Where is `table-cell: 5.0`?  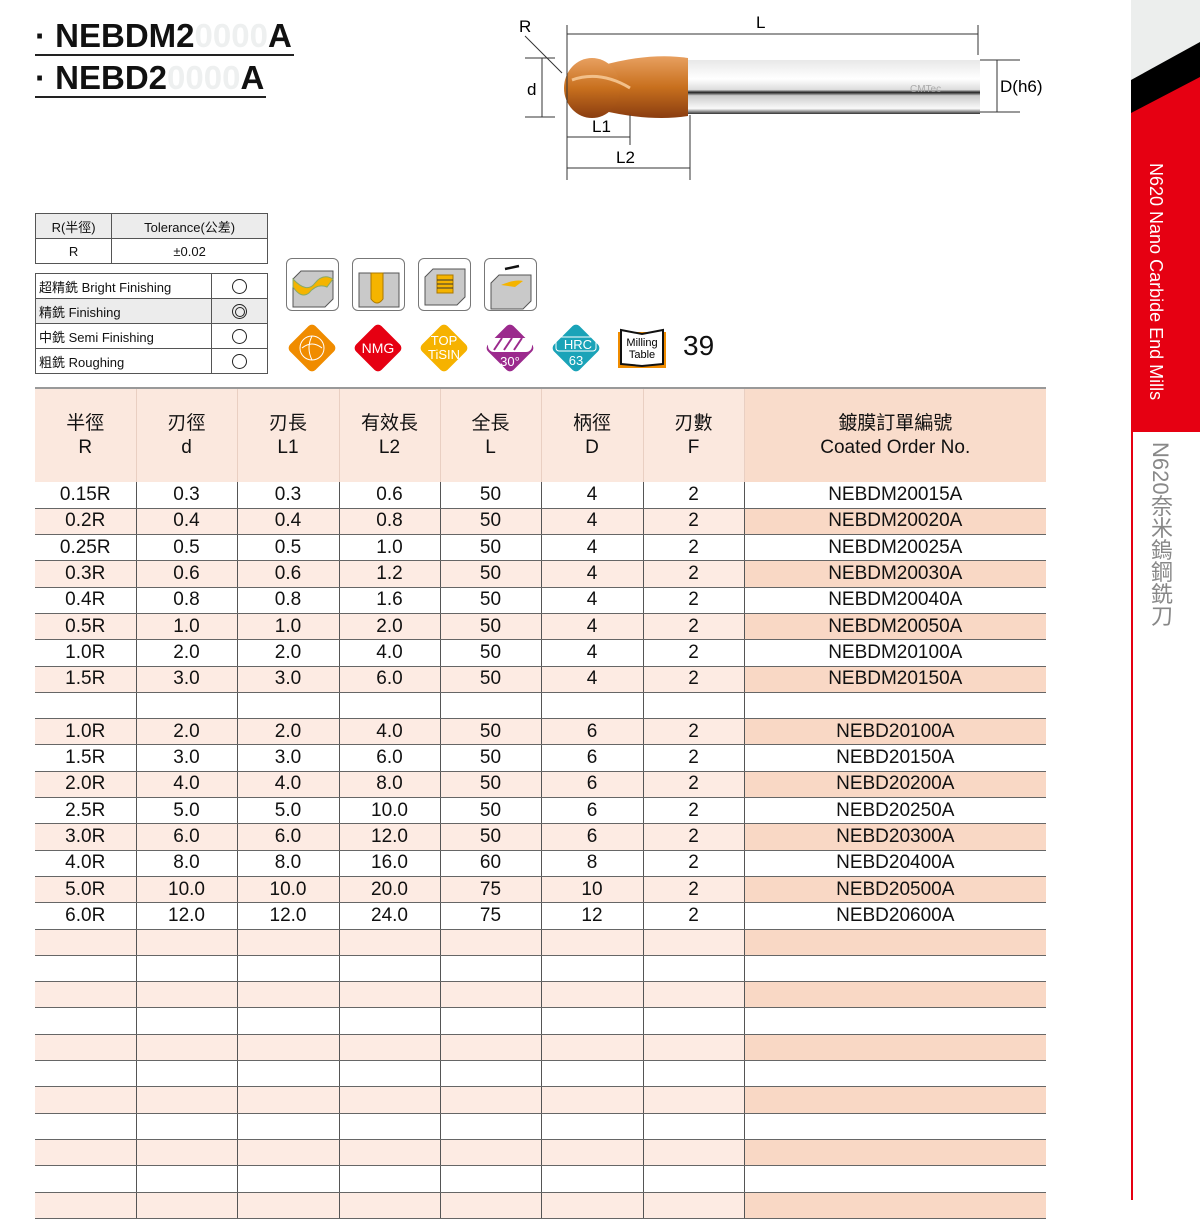 table-cell: 5.0 is located at coordinates (186, 811).